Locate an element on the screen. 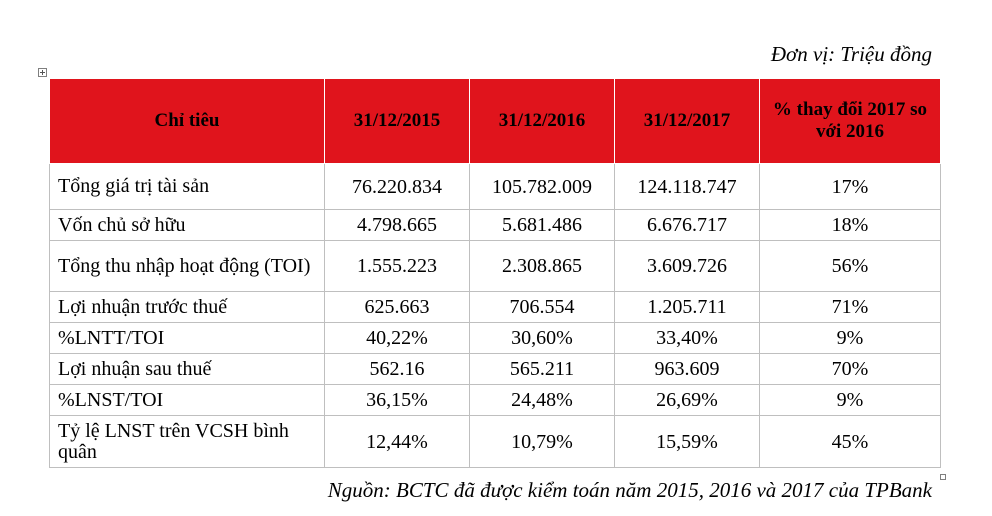 The height and width of the screenshot is (516, 992). cell-2017: 26,69% is located at coordinates (687, 400).